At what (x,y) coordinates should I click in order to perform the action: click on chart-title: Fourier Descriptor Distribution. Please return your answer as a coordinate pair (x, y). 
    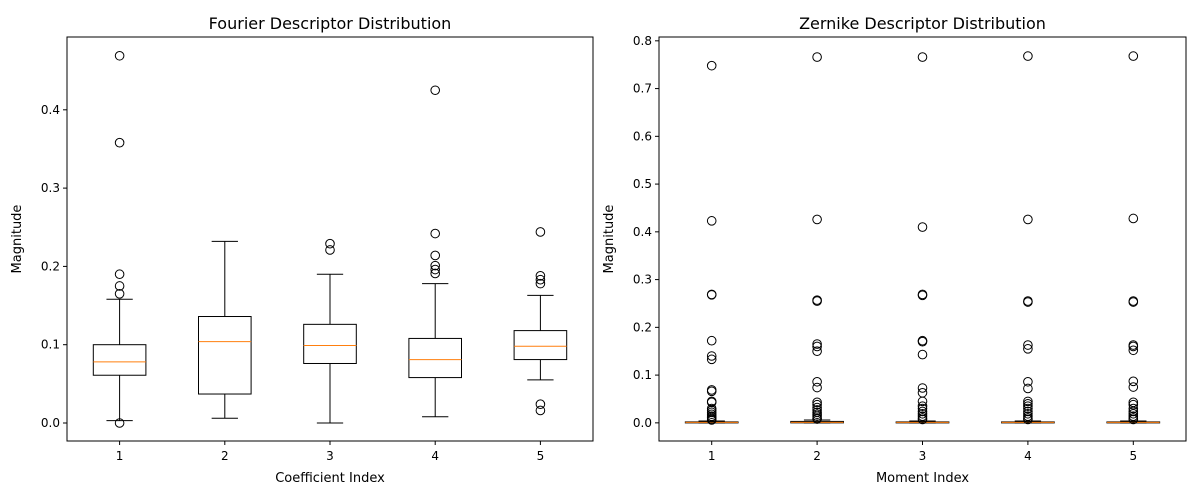
    Looking at the image, I should click on (330, 23).